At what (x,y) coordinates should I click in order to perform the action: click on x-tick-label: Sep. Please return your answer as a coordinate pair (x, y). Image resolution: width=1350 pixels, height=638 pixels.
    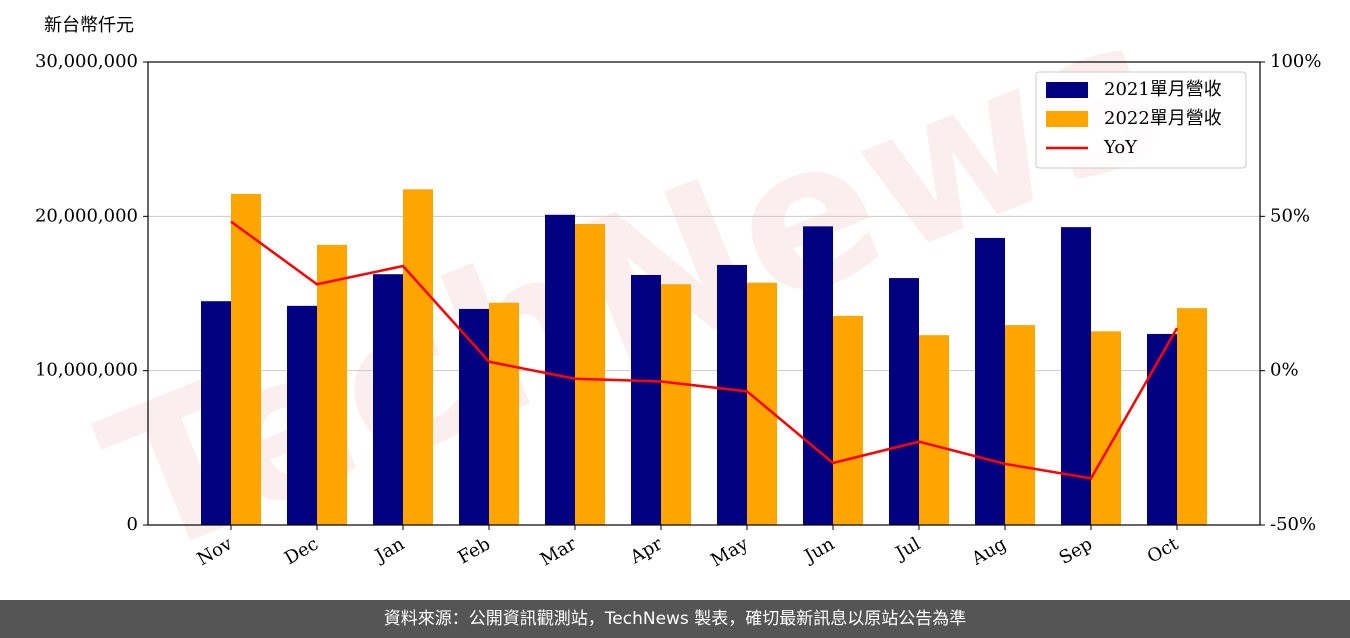
    Looking at the image, I should click on (1076, 550).